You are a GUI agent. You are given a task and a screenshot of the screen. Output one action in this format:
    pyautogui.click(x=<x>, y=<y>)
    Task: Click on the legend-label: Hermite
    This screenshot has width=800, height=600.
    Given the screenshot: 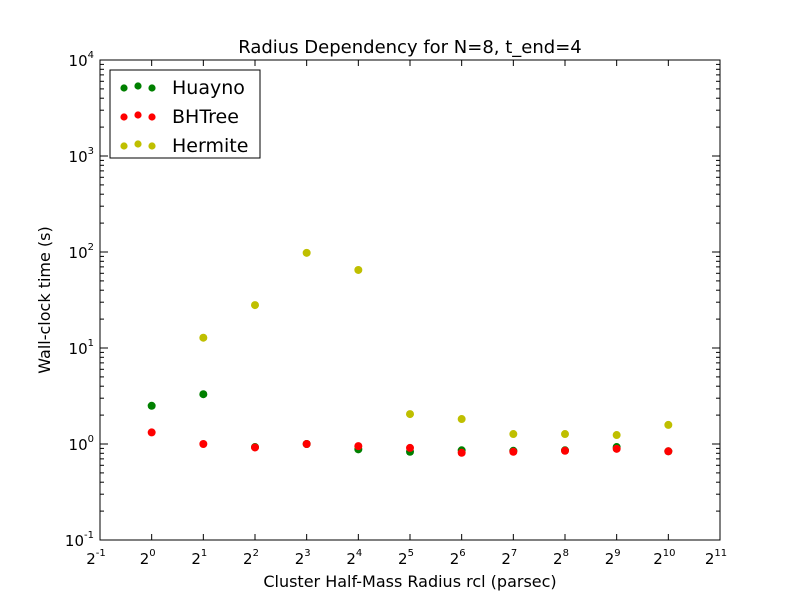 What is the action you would take?
    pyautogui.click(x=210, y=146)
    